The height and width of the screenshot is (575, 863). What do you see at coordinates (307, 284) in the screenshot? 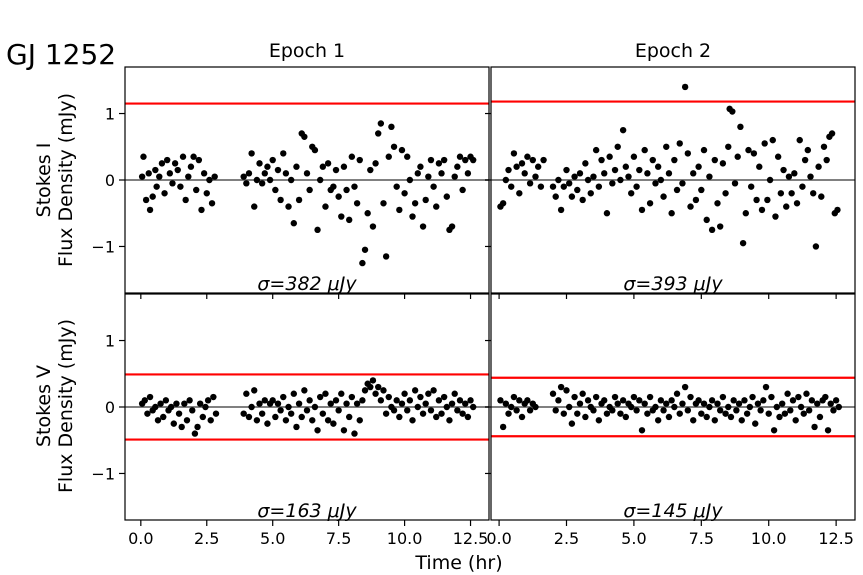
I see `sigma-annotation: σ=382 μJy` at bounding box center [307, 284].